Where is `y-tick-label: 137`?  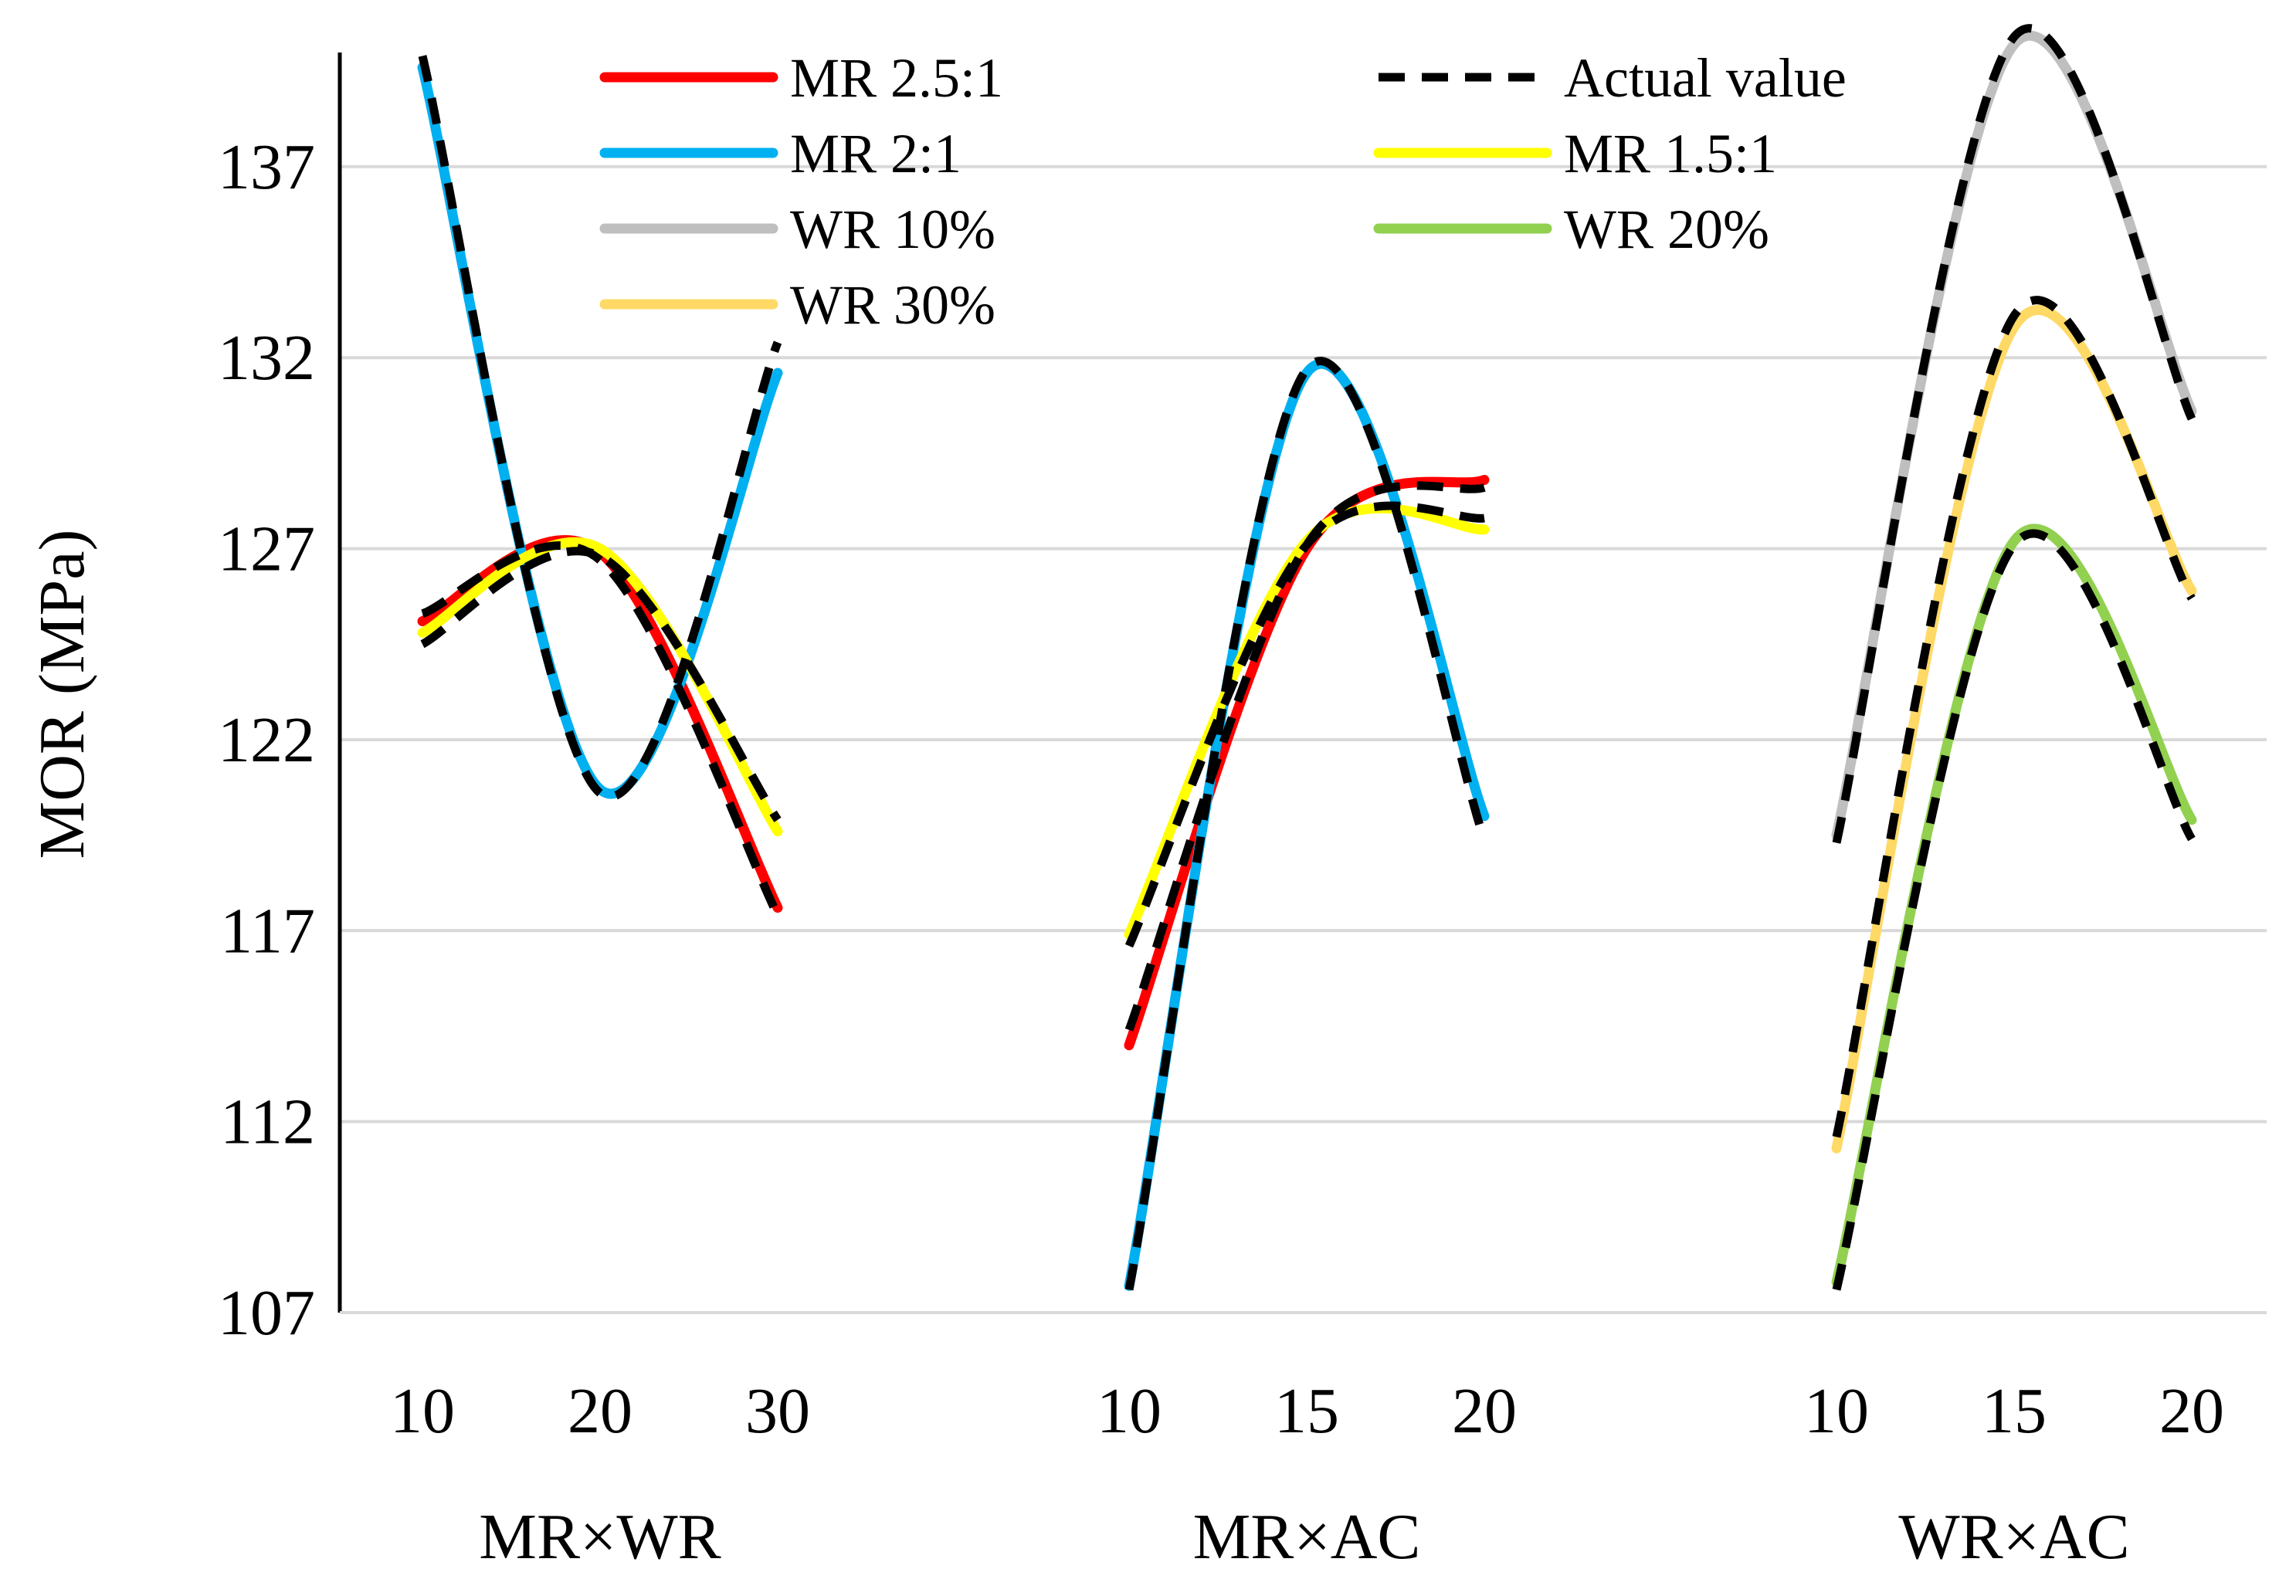
y-tick-label: 137 is located at coordinates (266, 167).